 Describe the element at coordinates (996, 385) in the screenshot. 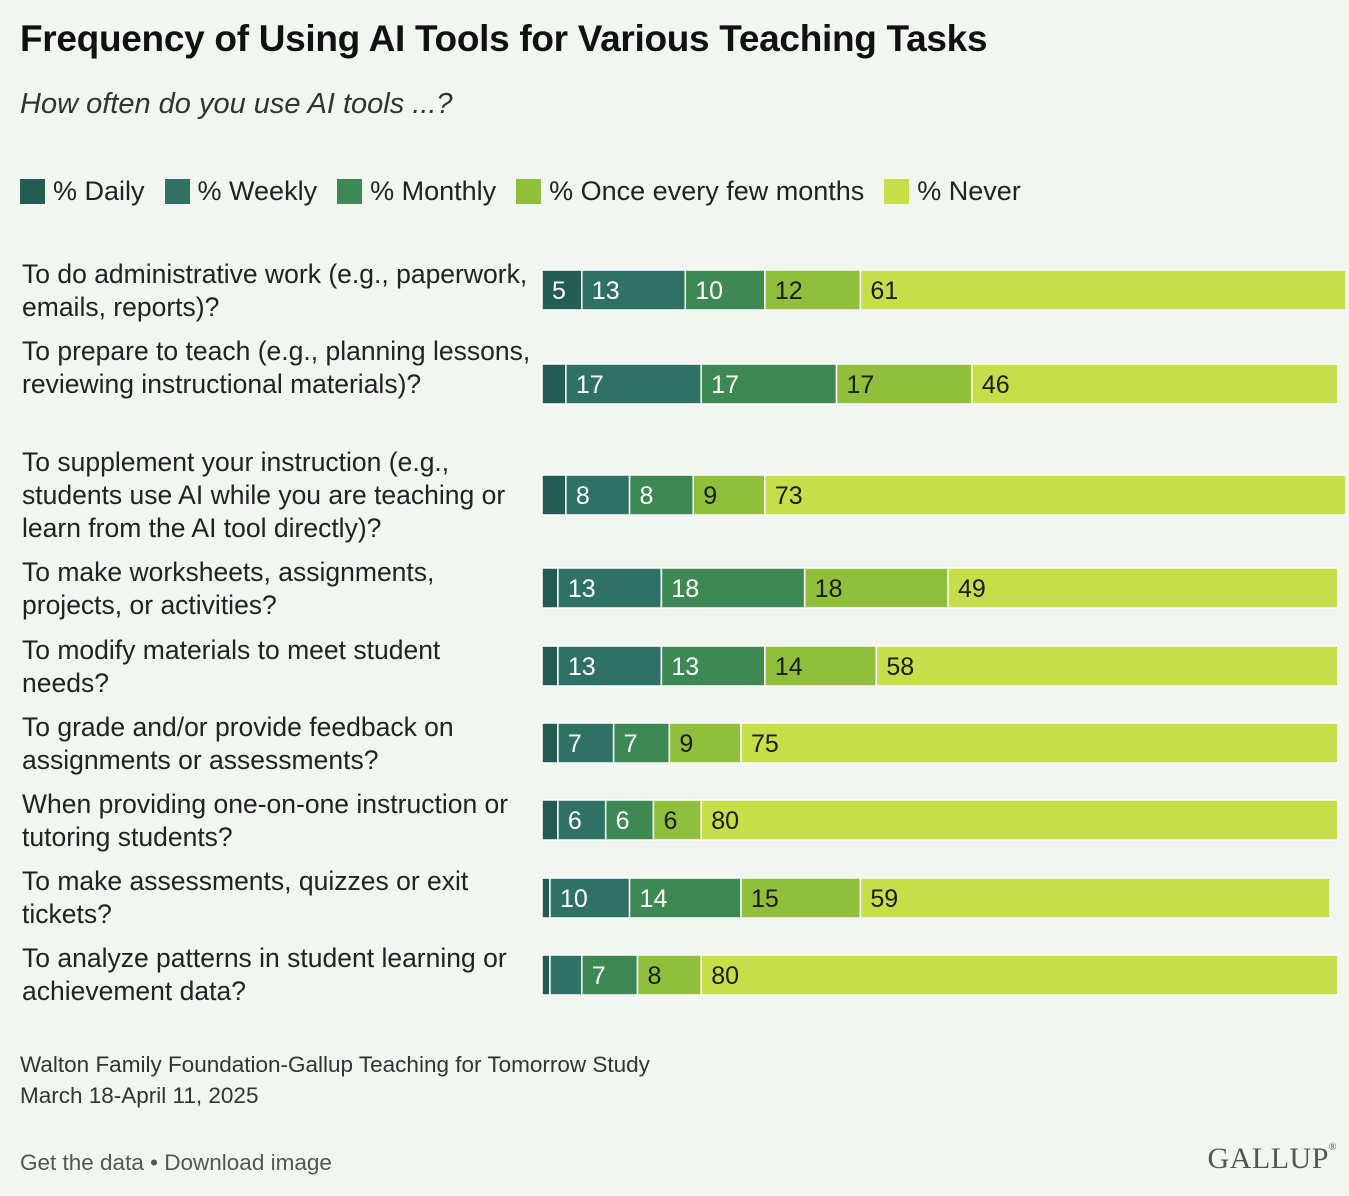

I see `bar-label-never-row-2: 46` at that location.